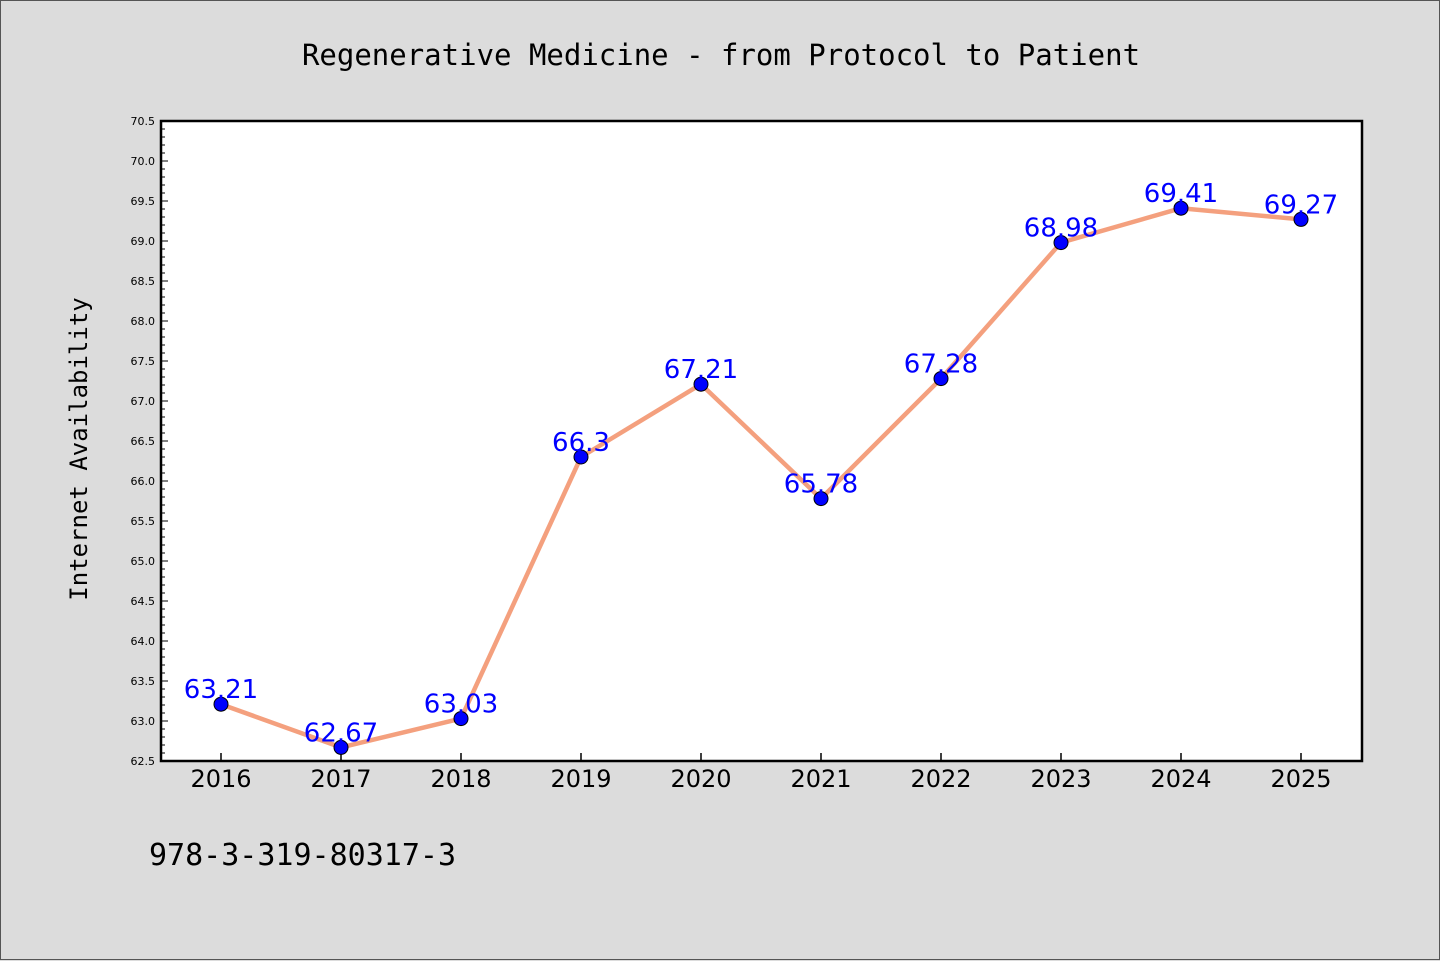 The image size is (1440, 961). I want to click on y-tick-label: 68.5, so click(143, 281).